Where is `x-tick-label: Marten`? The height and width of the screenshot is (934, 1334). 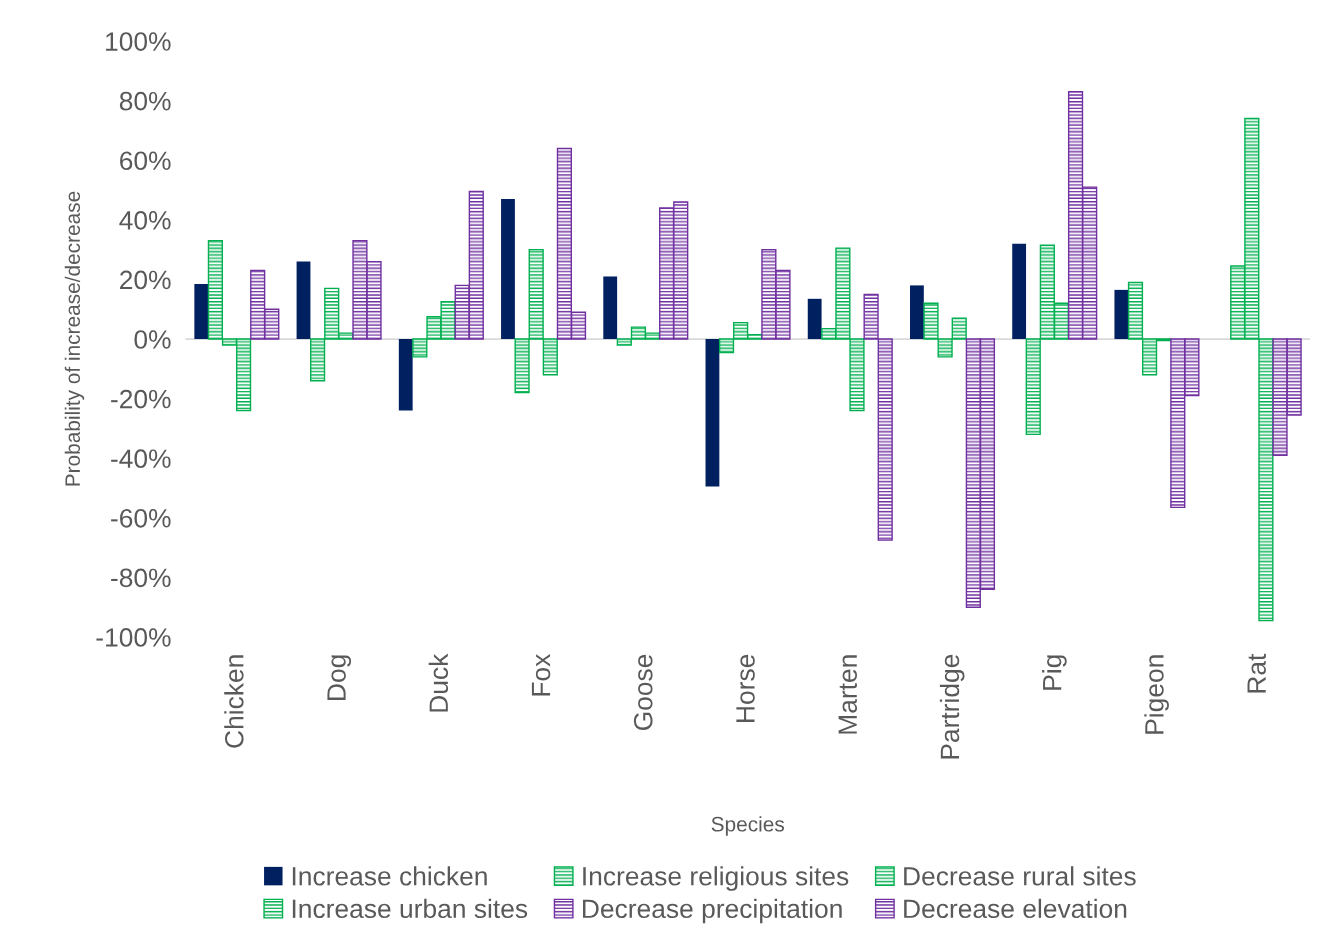 x-tick-label: Marten is located at coordinates (848, 694).